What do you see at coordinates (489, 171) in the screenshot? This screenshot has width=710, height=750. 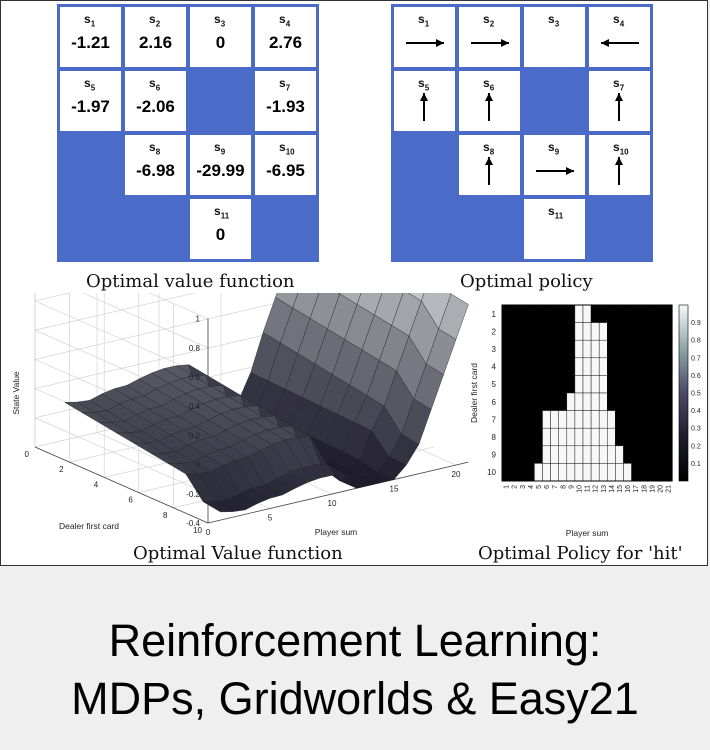 I see `arrow-up-icon` at bounding box center [489, 171].